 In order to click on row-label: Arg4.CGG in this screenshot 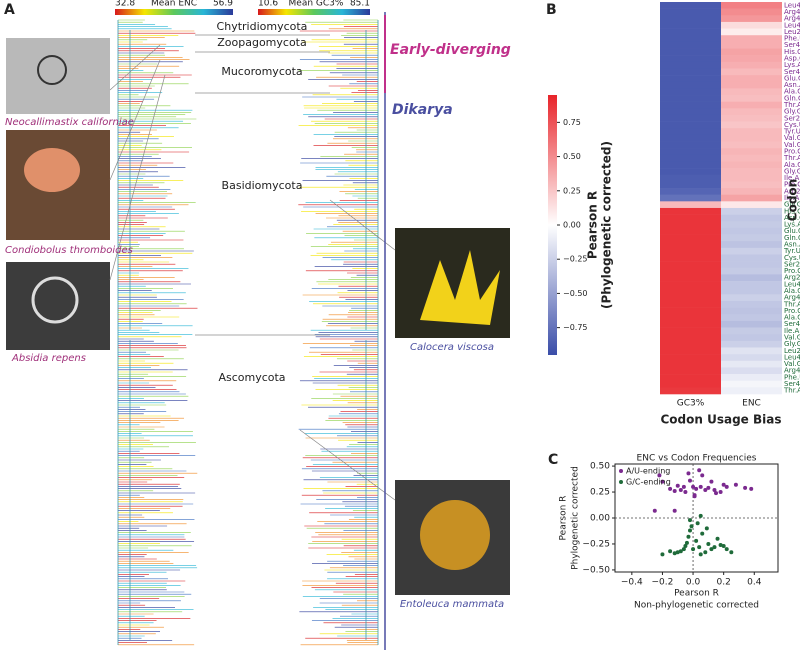, I will do `click(792, 371)`.